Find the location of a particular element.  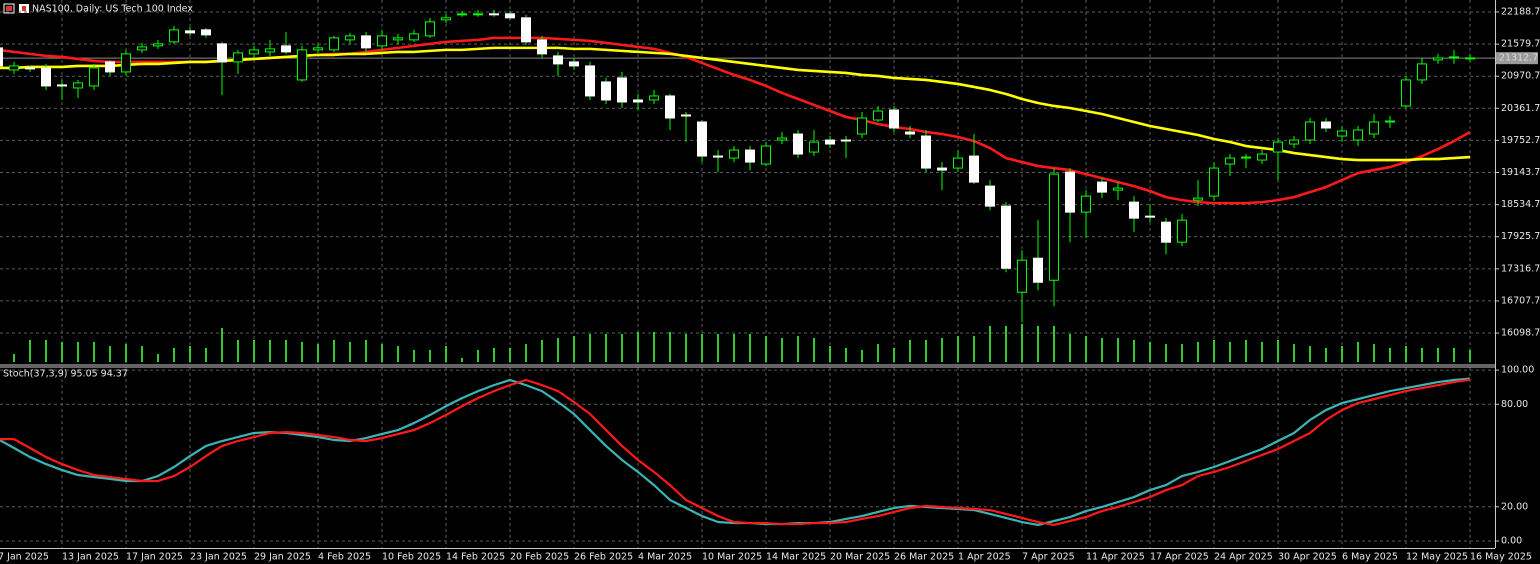

x-tick-label: 14 Feb 2025 is located at coordinates (475, 557).